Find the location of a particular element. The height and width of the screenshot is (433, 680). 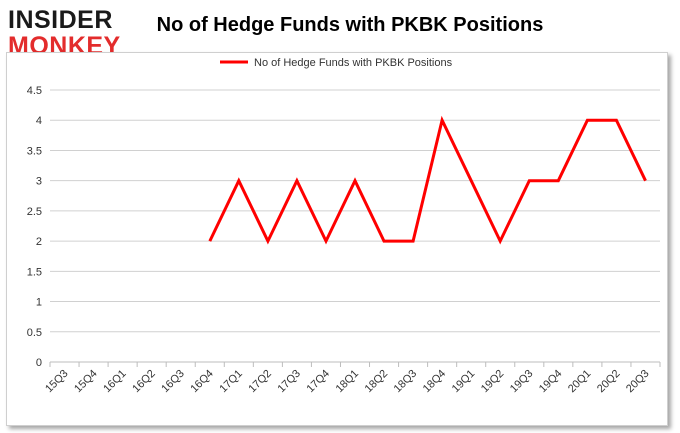

y-tick-label: 3.5 is located at coordinates (34, 151).